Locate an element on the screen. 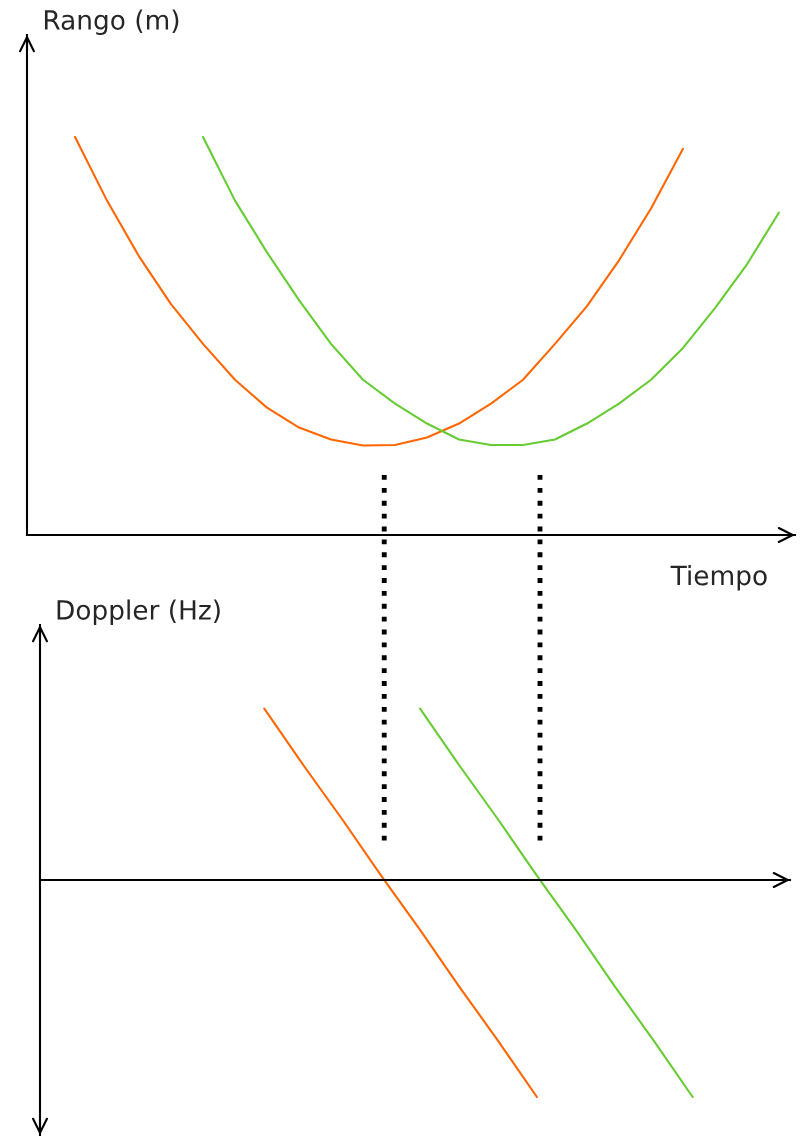 The height and width of the screenshot is (1142, 805). x-axis-title: Tiempo is located at coordinates (718, 578).